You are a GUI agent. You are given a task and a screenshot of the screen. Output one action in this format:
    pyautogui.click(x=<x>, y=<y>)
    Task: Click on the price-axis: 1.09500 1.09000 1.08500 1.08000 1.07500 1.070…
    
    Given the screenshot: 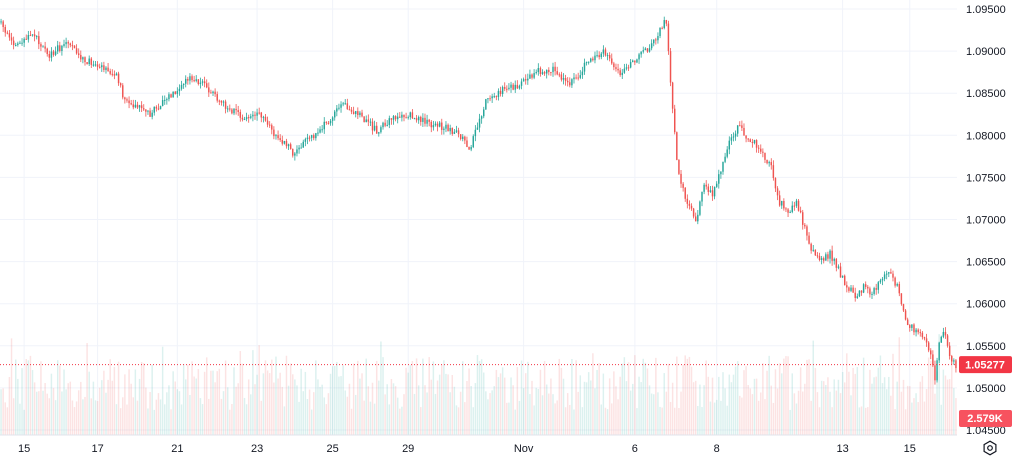 What is the action you would take?
    pyautogui.click(x=986, y=220)
    